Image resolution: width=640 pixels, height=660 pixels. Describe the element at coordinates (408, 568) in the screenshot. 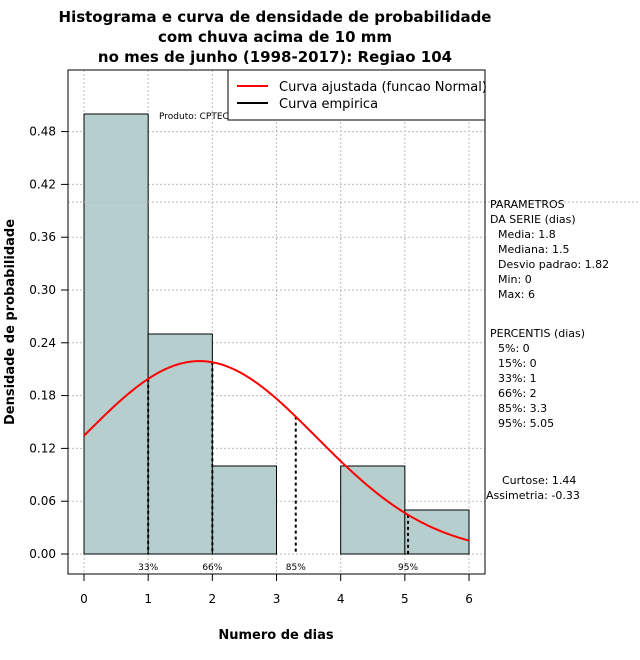

I see `percentile-label-3: 95%` at that location.